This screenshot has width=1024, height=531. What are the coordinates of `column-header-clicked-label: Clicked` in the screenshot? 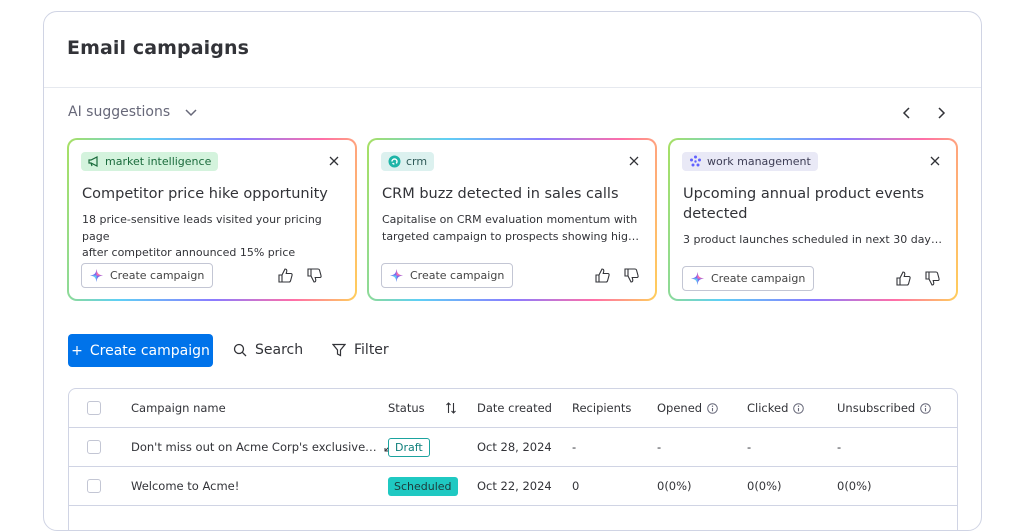 It's located at (768, 408).